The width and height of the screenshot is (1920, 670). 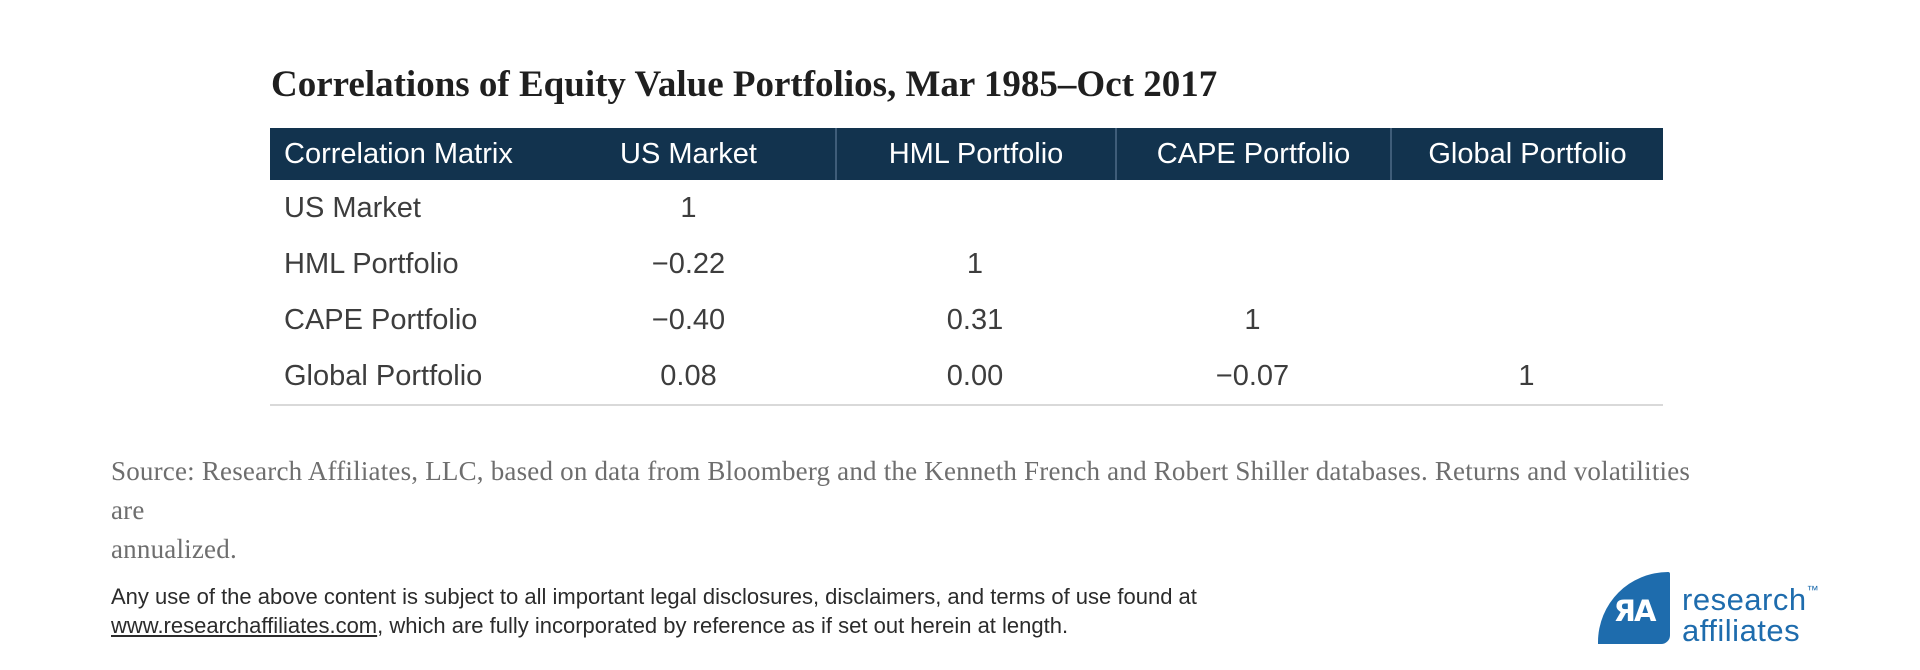 What do you see at coordinates (975, 319) in the screenshot?
I see `cell-value: 0.31` at bounding box center [975, 319].